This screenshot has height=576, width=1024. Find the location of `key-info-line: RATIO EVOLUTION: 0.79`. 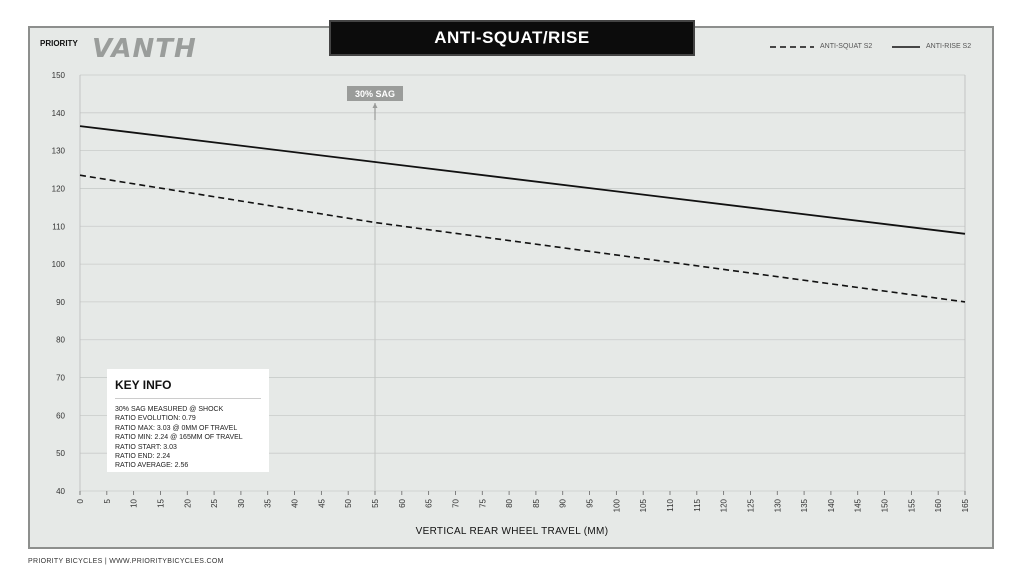

key-info-line: RATIO EVOLUTION: 0.79 is located at coordinates (155, 419).